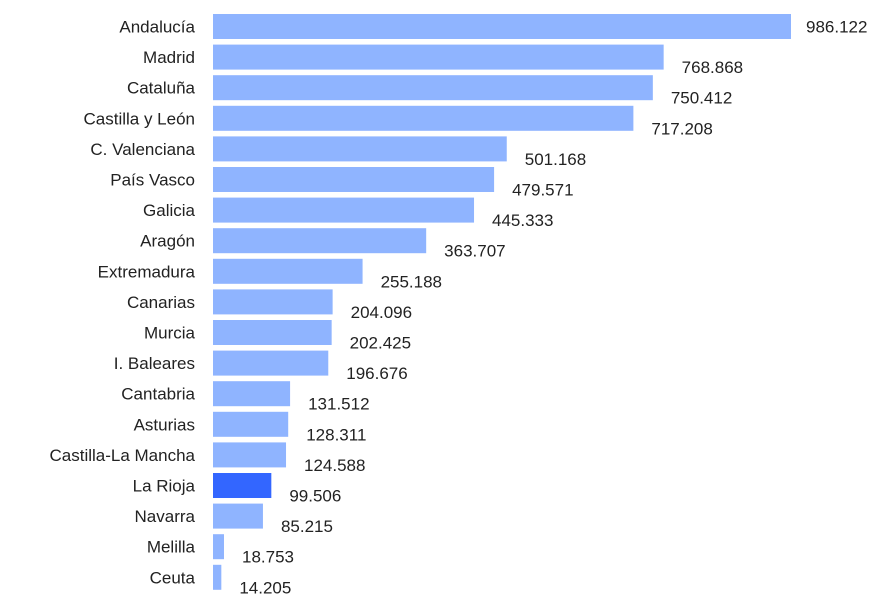 The height and width of the screenshot is (597, 888). Describe the element at coordinates (173, 577) in the screenshot. I see `category-label: Ceuta` at that location.